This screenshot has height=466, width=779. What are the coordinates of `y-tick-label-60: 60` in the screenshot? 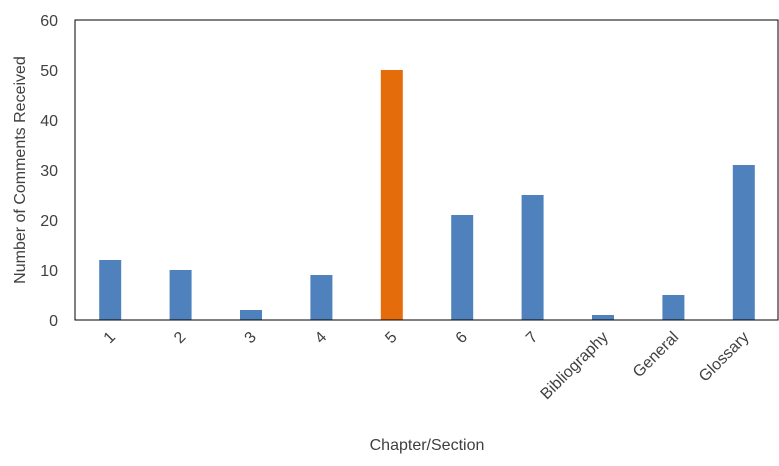 It's located at (49, 21).